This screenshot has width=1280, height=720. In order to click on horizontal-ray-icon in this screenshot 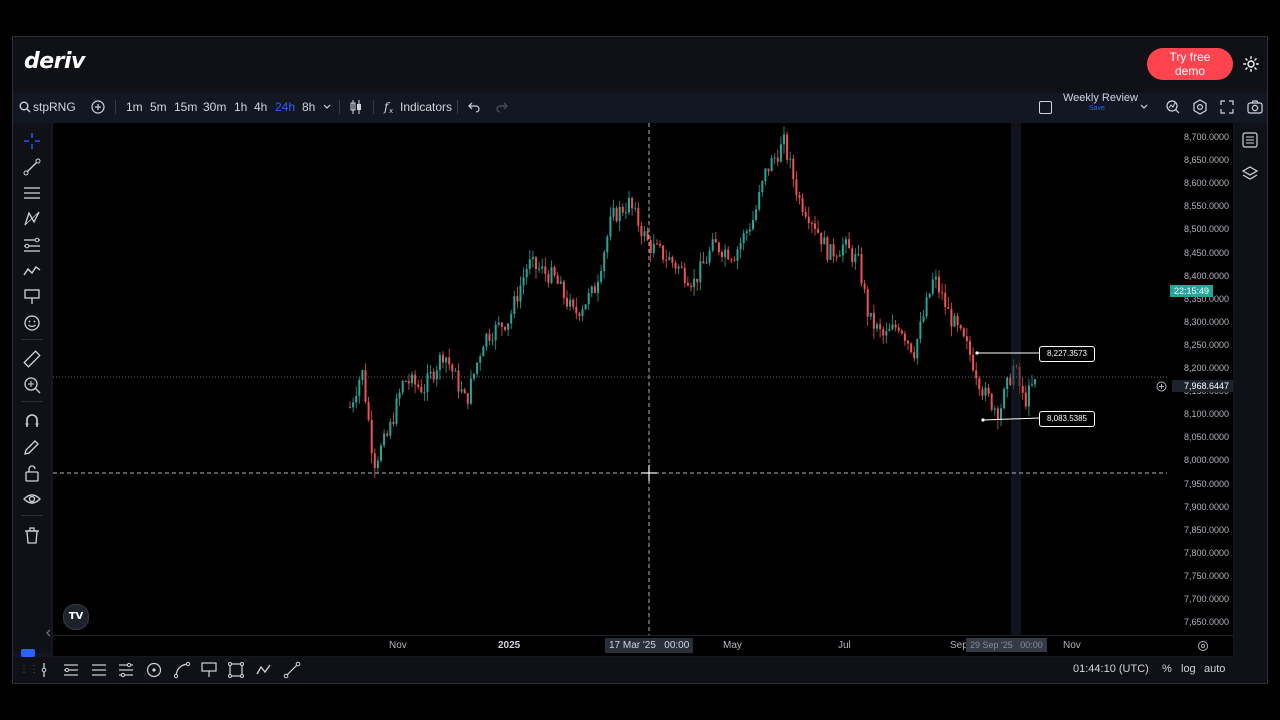, I will do `click(99, 670)`.